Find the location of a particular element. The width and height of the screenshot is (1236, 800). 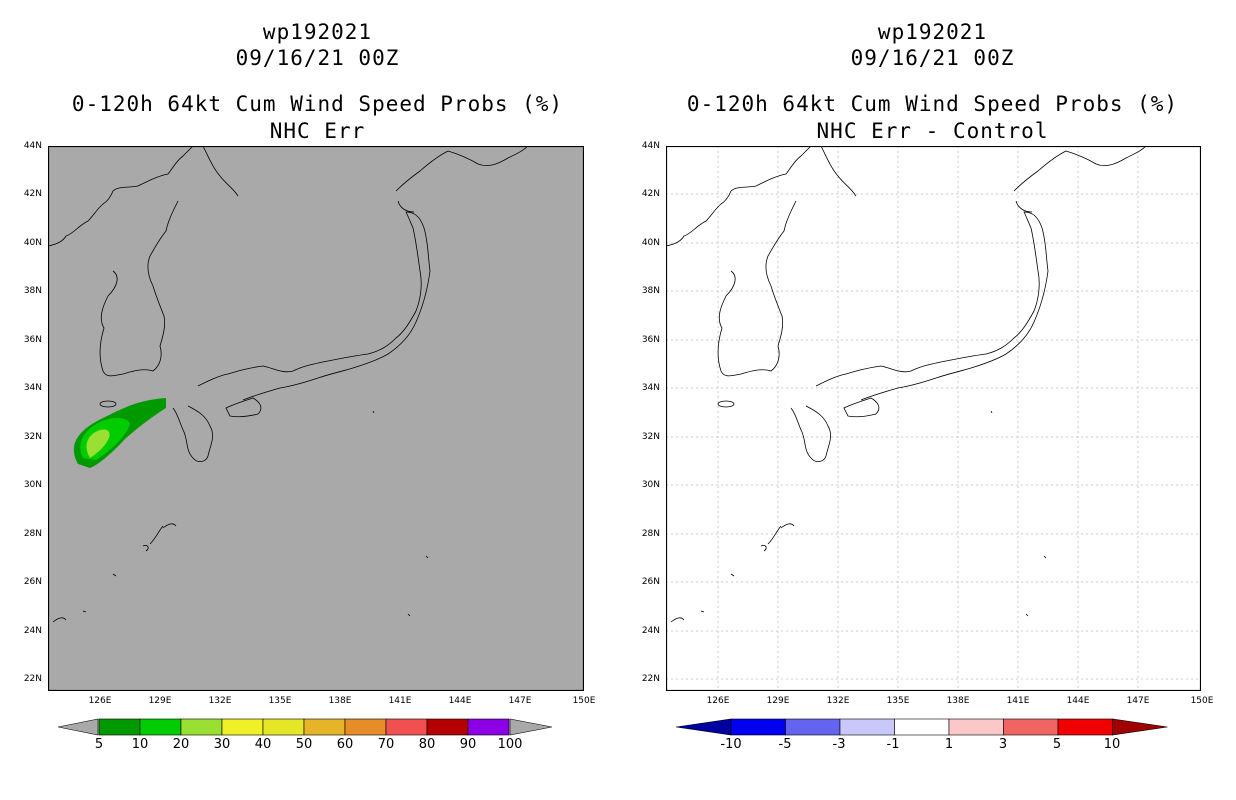

left-colorbar-boxes is located at coordinates (304, 727).